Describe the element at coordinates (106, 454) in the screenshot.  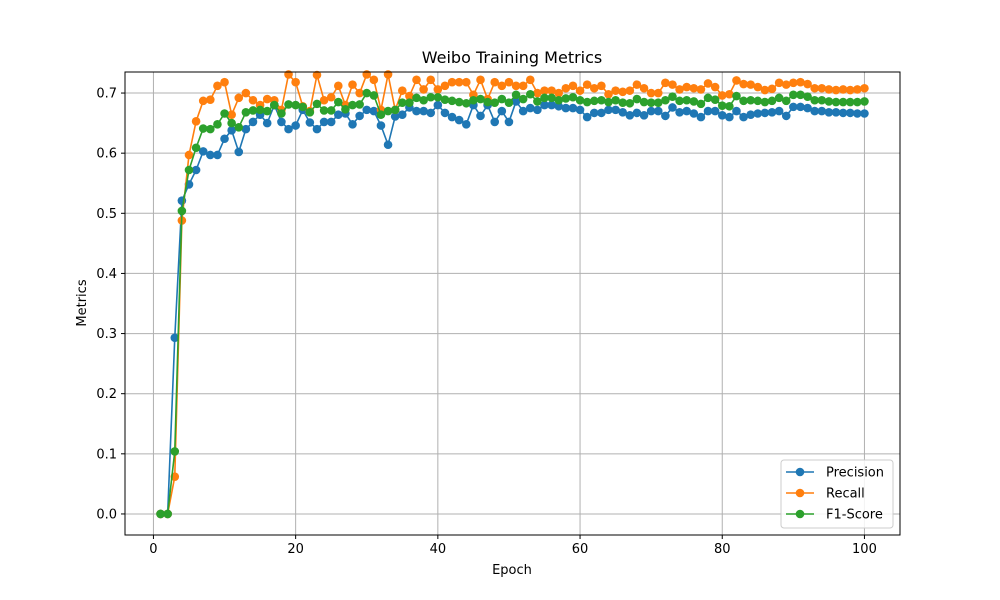
I see `y-tick-label: 0.1` at that location.